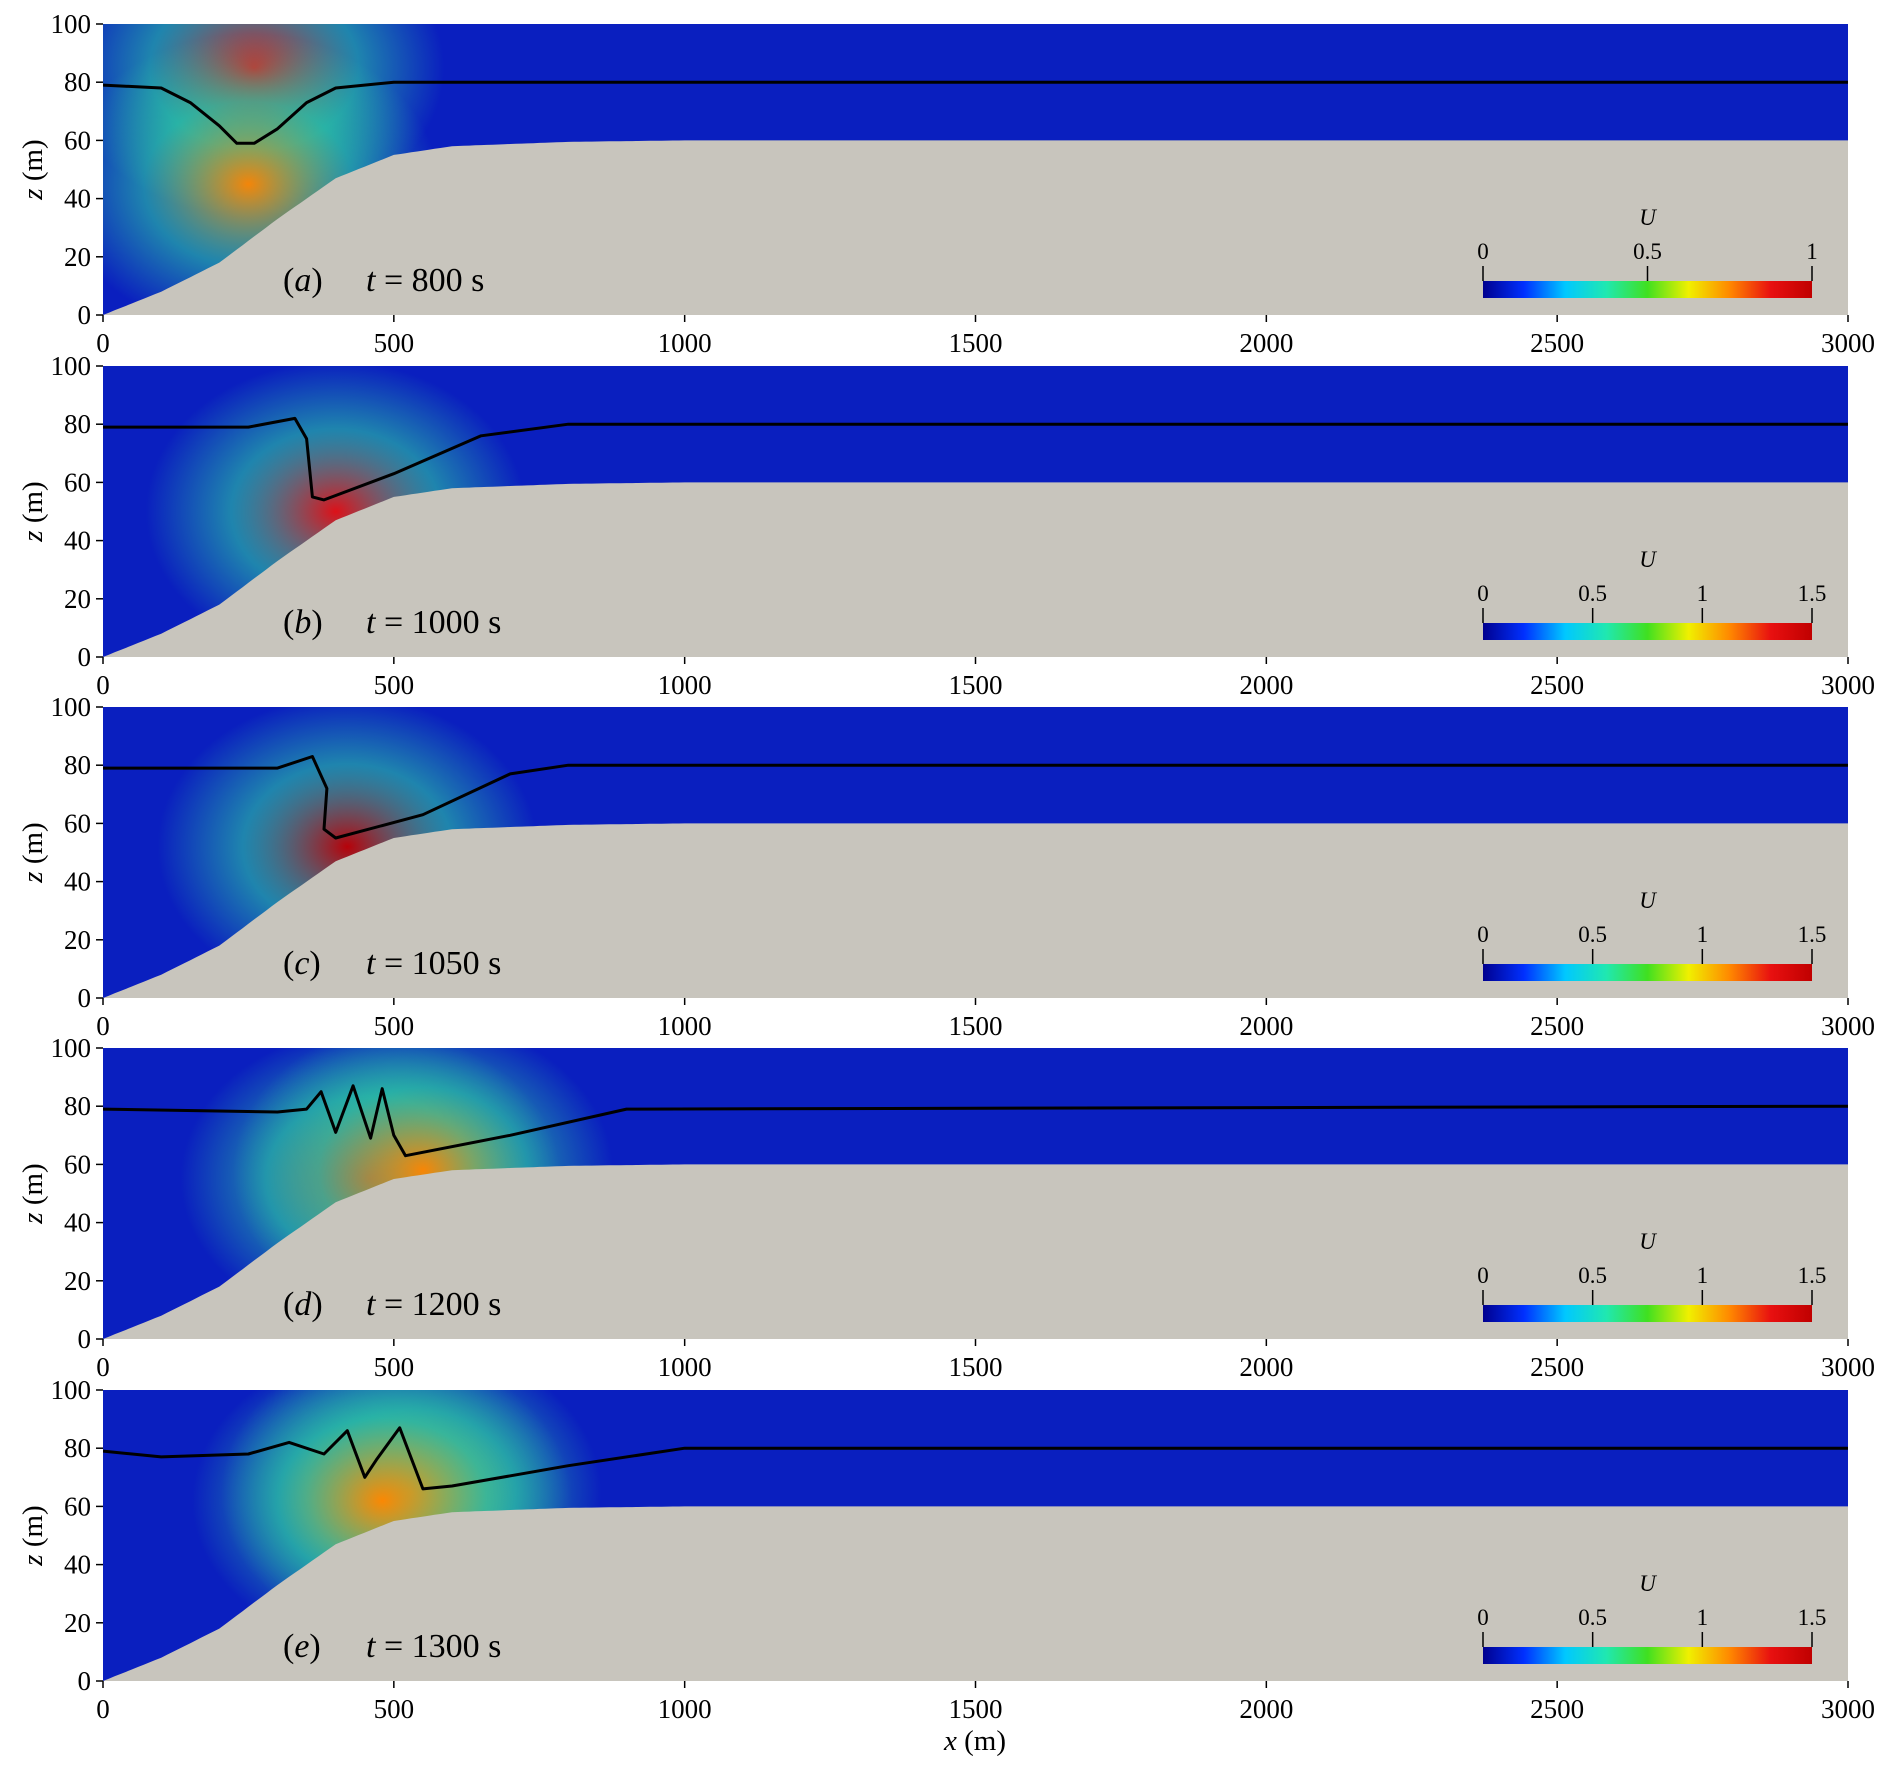  I want to click on panel-label: (b), so click(303, 622).